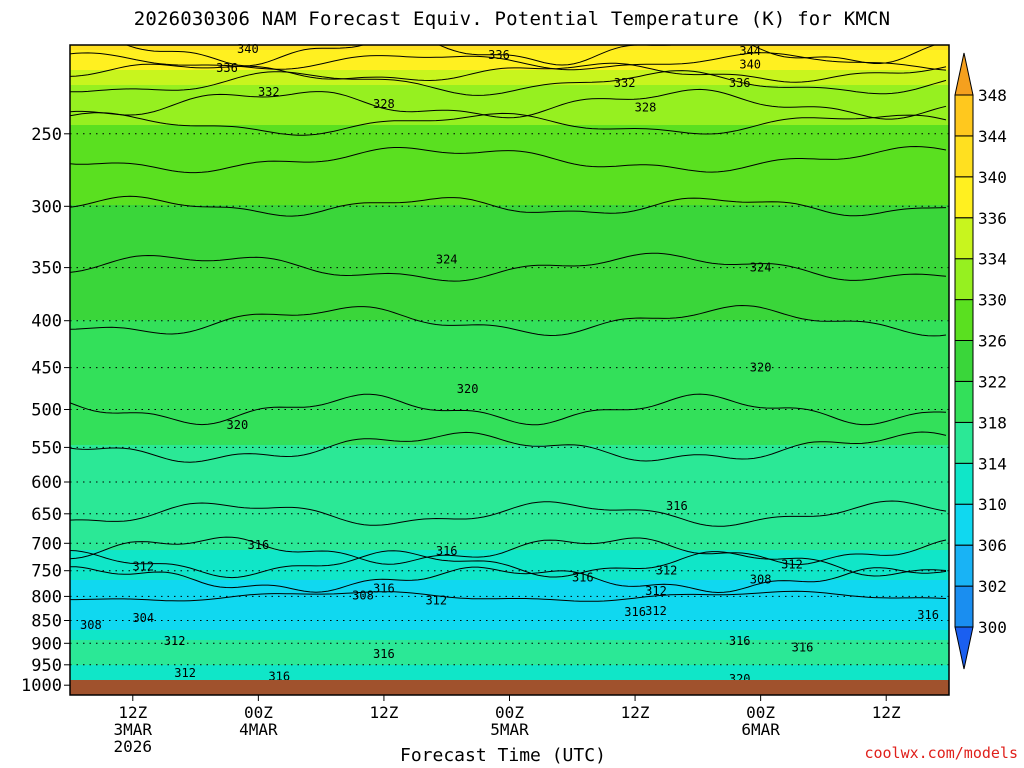 Image resolution: width=1024 pixels, height=768 pixels. I want to click on y-tick-label: 650, so click(46, 515).